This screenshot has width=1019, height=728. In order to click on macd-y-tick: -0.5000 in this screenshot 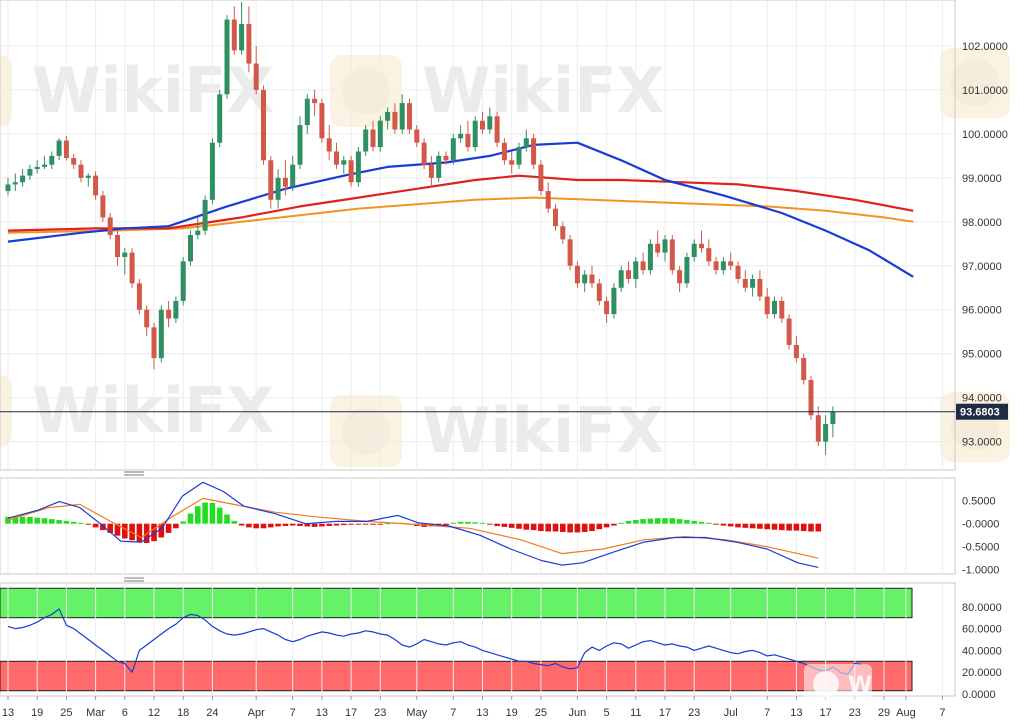, I will do `click(980, 548)`.